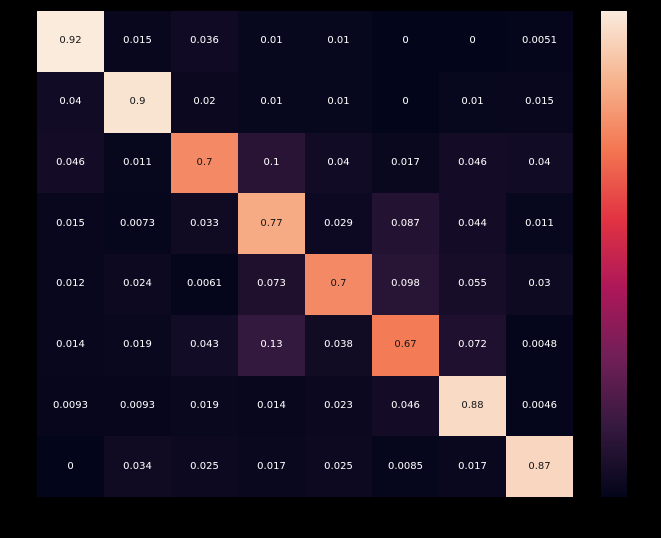  I want to click on heatmap-cell-r4c1: 0.024, so click(137, 284).